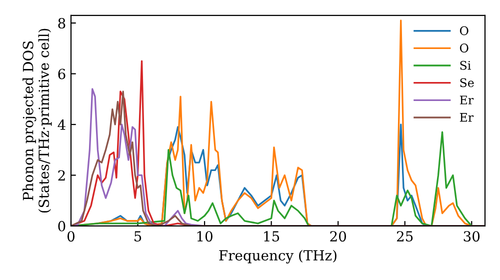  I want to click on y-tick-label: 2, so click(61, 175).